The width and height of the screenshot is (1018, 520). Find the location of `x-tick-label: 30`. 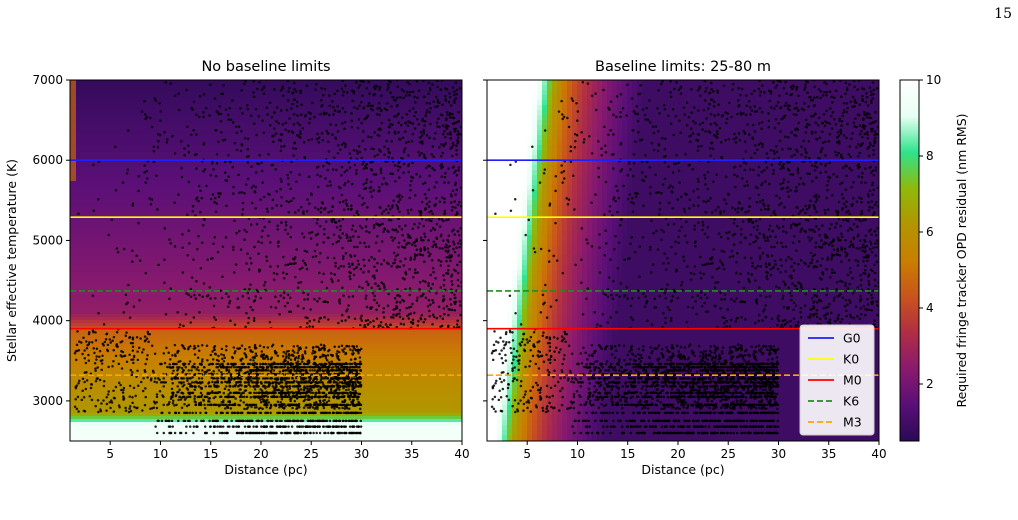

x-tick-label: 30 is located at coordinates (361, 454).